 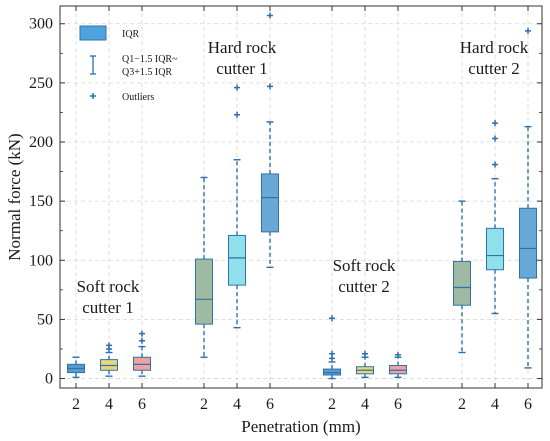 I want to click on legend-outlier-label: Outliers, so click(x=138, y=97).